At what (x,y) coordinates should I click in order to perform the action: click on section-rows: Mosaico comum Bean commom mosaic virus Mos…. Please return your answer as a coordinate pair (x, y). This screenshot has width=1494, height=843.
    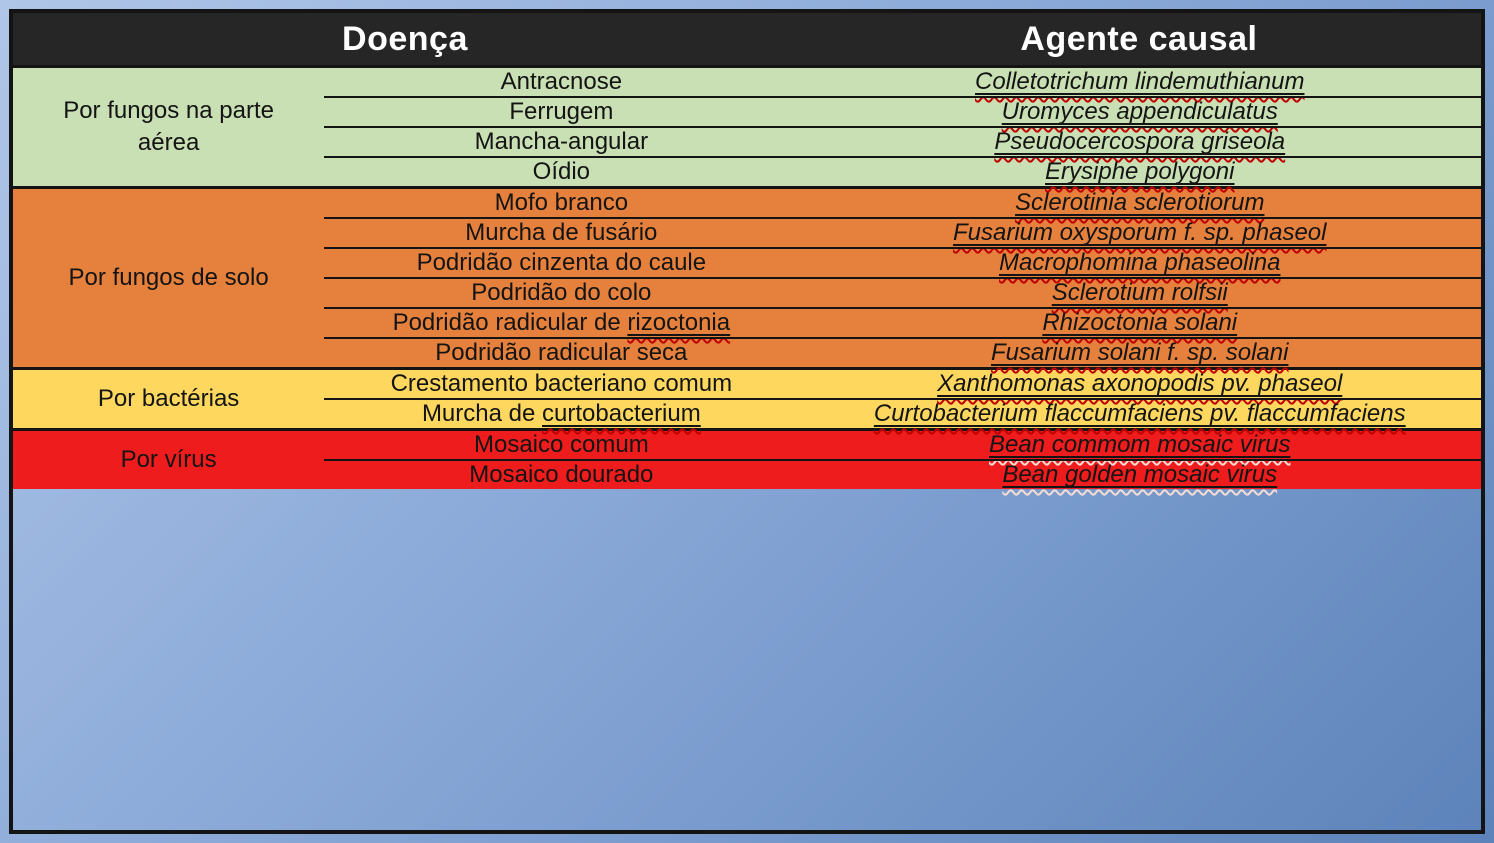
    Looking at the image, I should click on (902, 460).